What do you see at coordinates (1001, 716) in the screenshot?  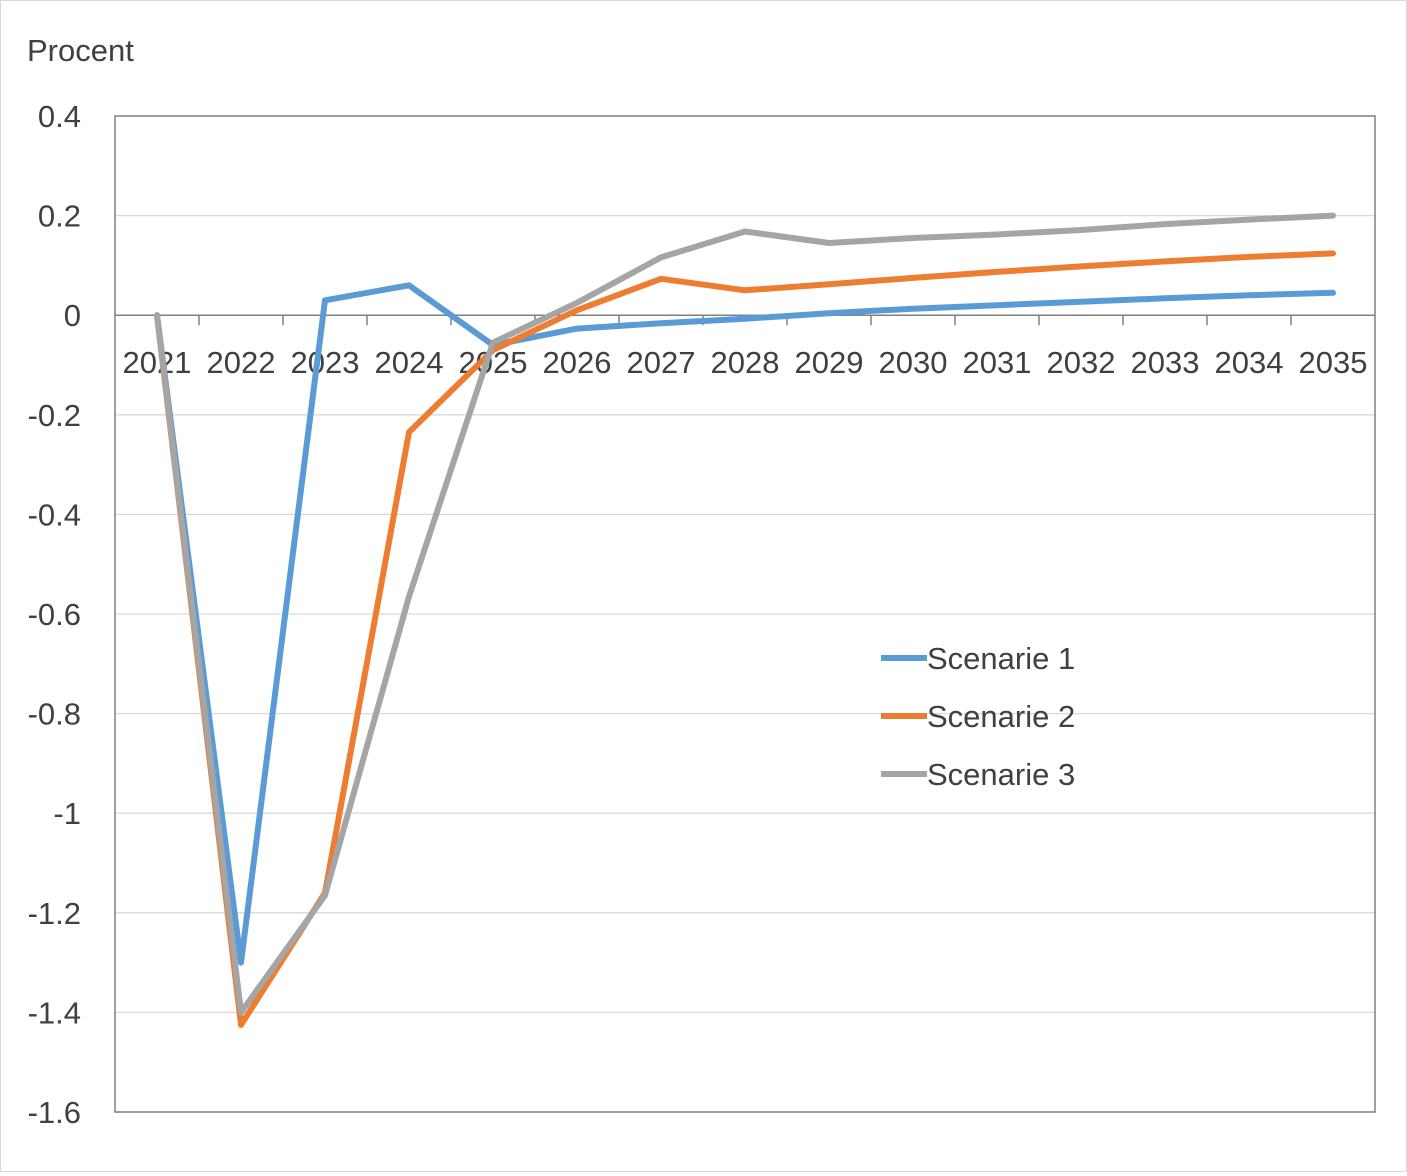 I see `legend-label: Scenarie 2` at bounding box center [1001, 716].